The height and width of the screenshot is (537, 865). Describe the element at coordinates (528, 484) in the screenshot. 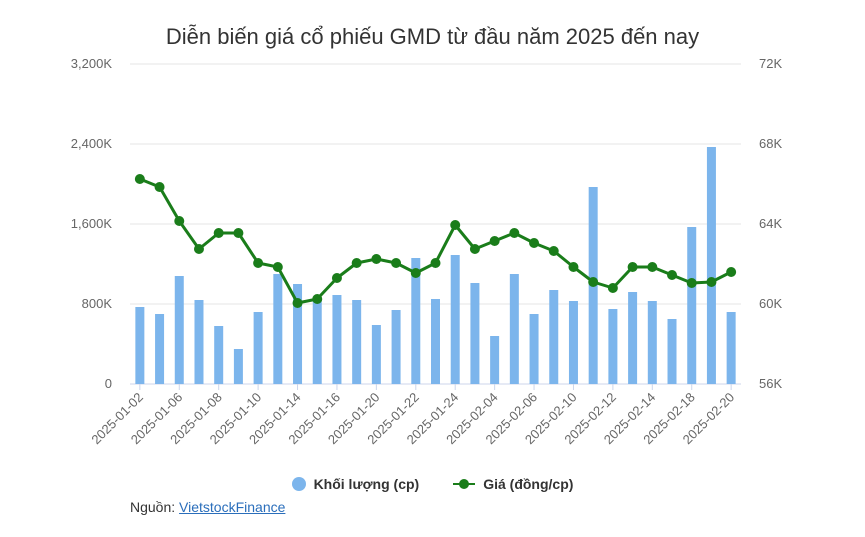

I see `legend-price-label: Giá (đồng/cp)` at that location.